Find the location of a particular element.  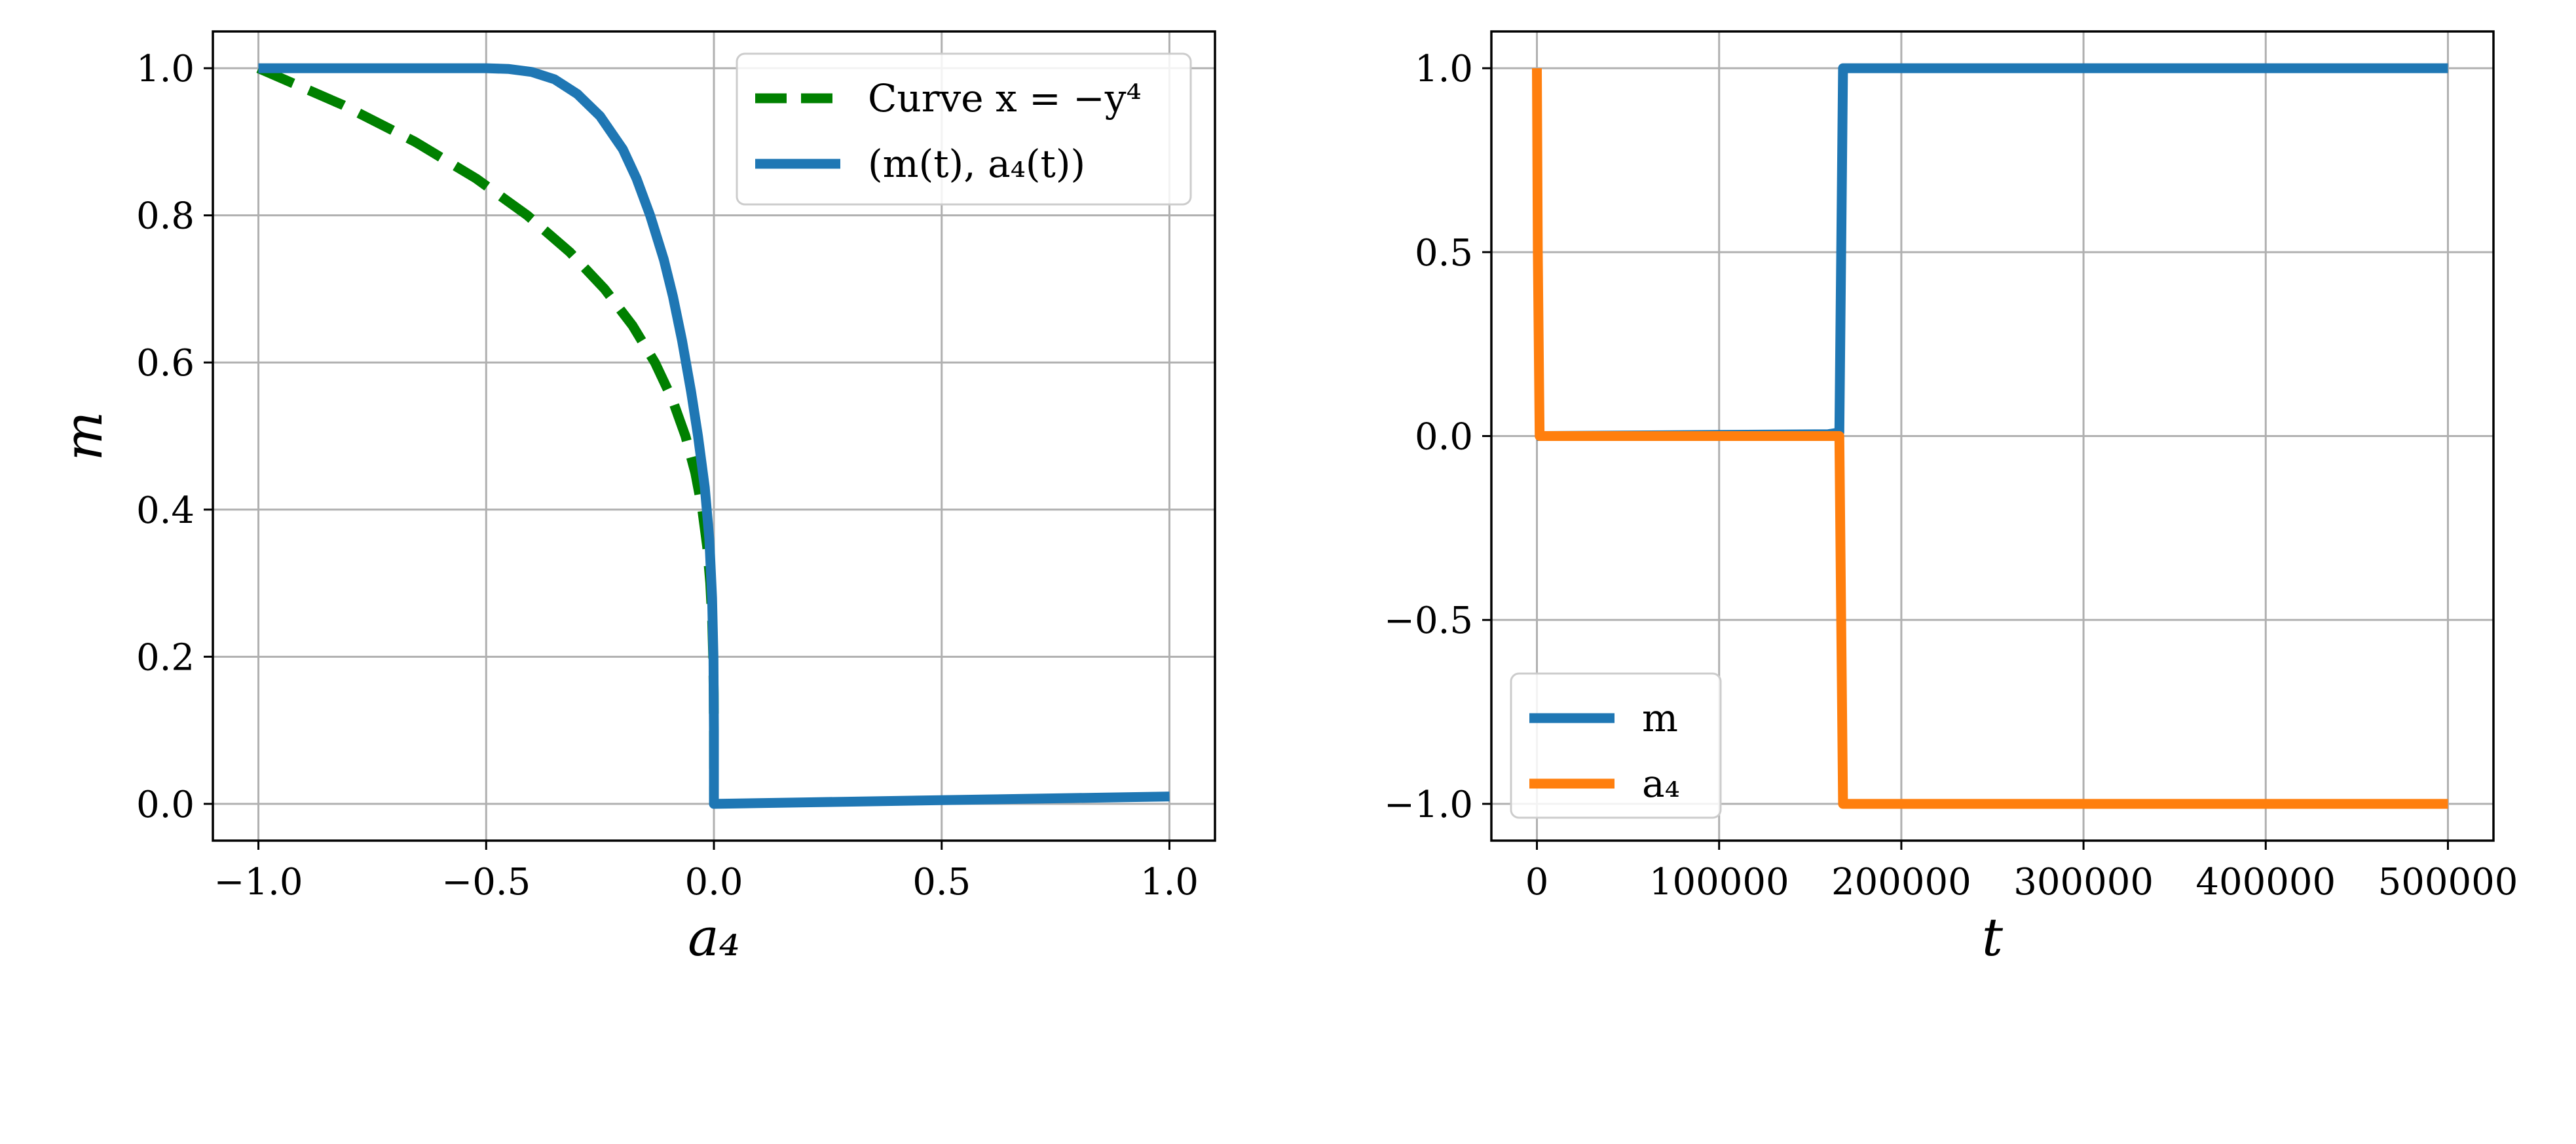

right-legend: m a₄ is located at coordinates (1616, 745).